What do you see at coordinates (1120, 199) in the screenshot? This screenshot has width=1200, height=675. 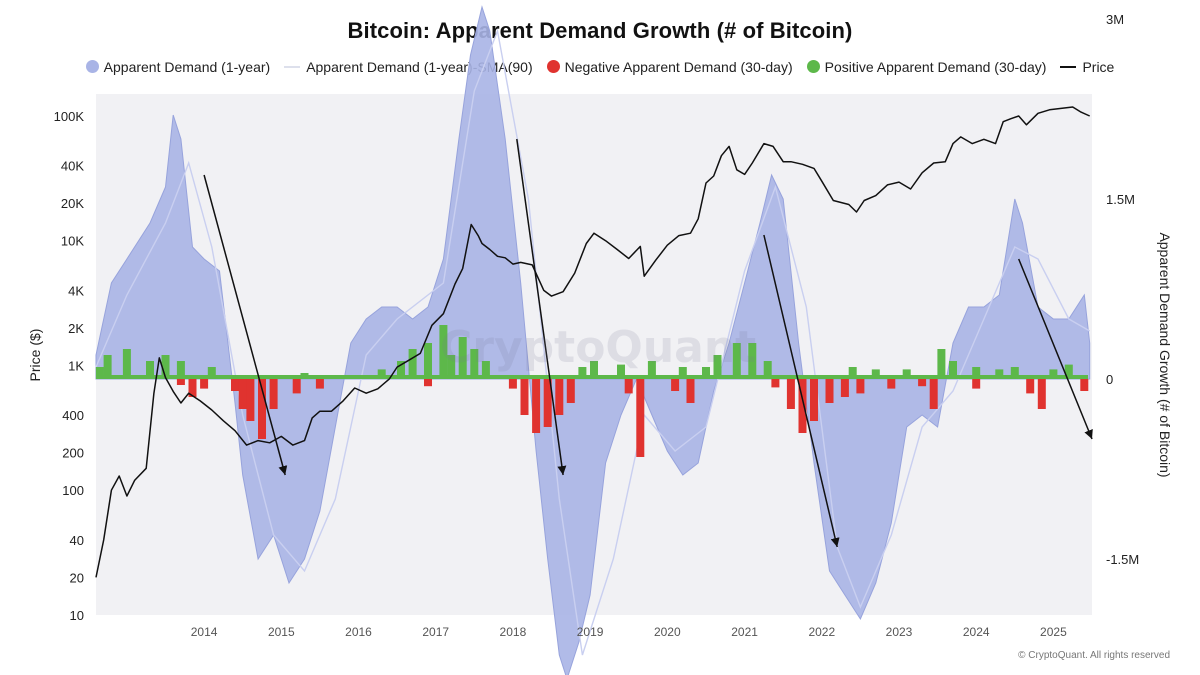 I see `right-axis-tick: 1.5M` at bounding box center [1120, 199].